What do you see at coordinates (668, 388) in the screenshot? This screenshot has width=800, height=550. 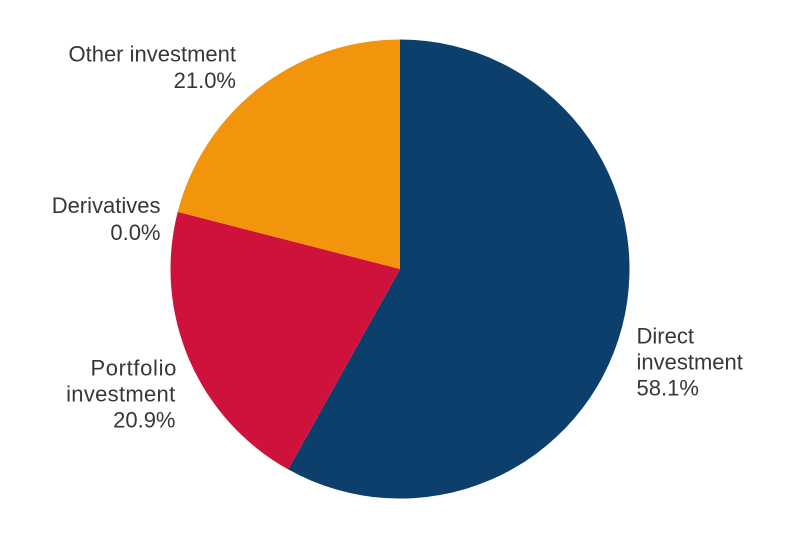 I see `svg-text: 58.1%` at bounding box center [668, 388].